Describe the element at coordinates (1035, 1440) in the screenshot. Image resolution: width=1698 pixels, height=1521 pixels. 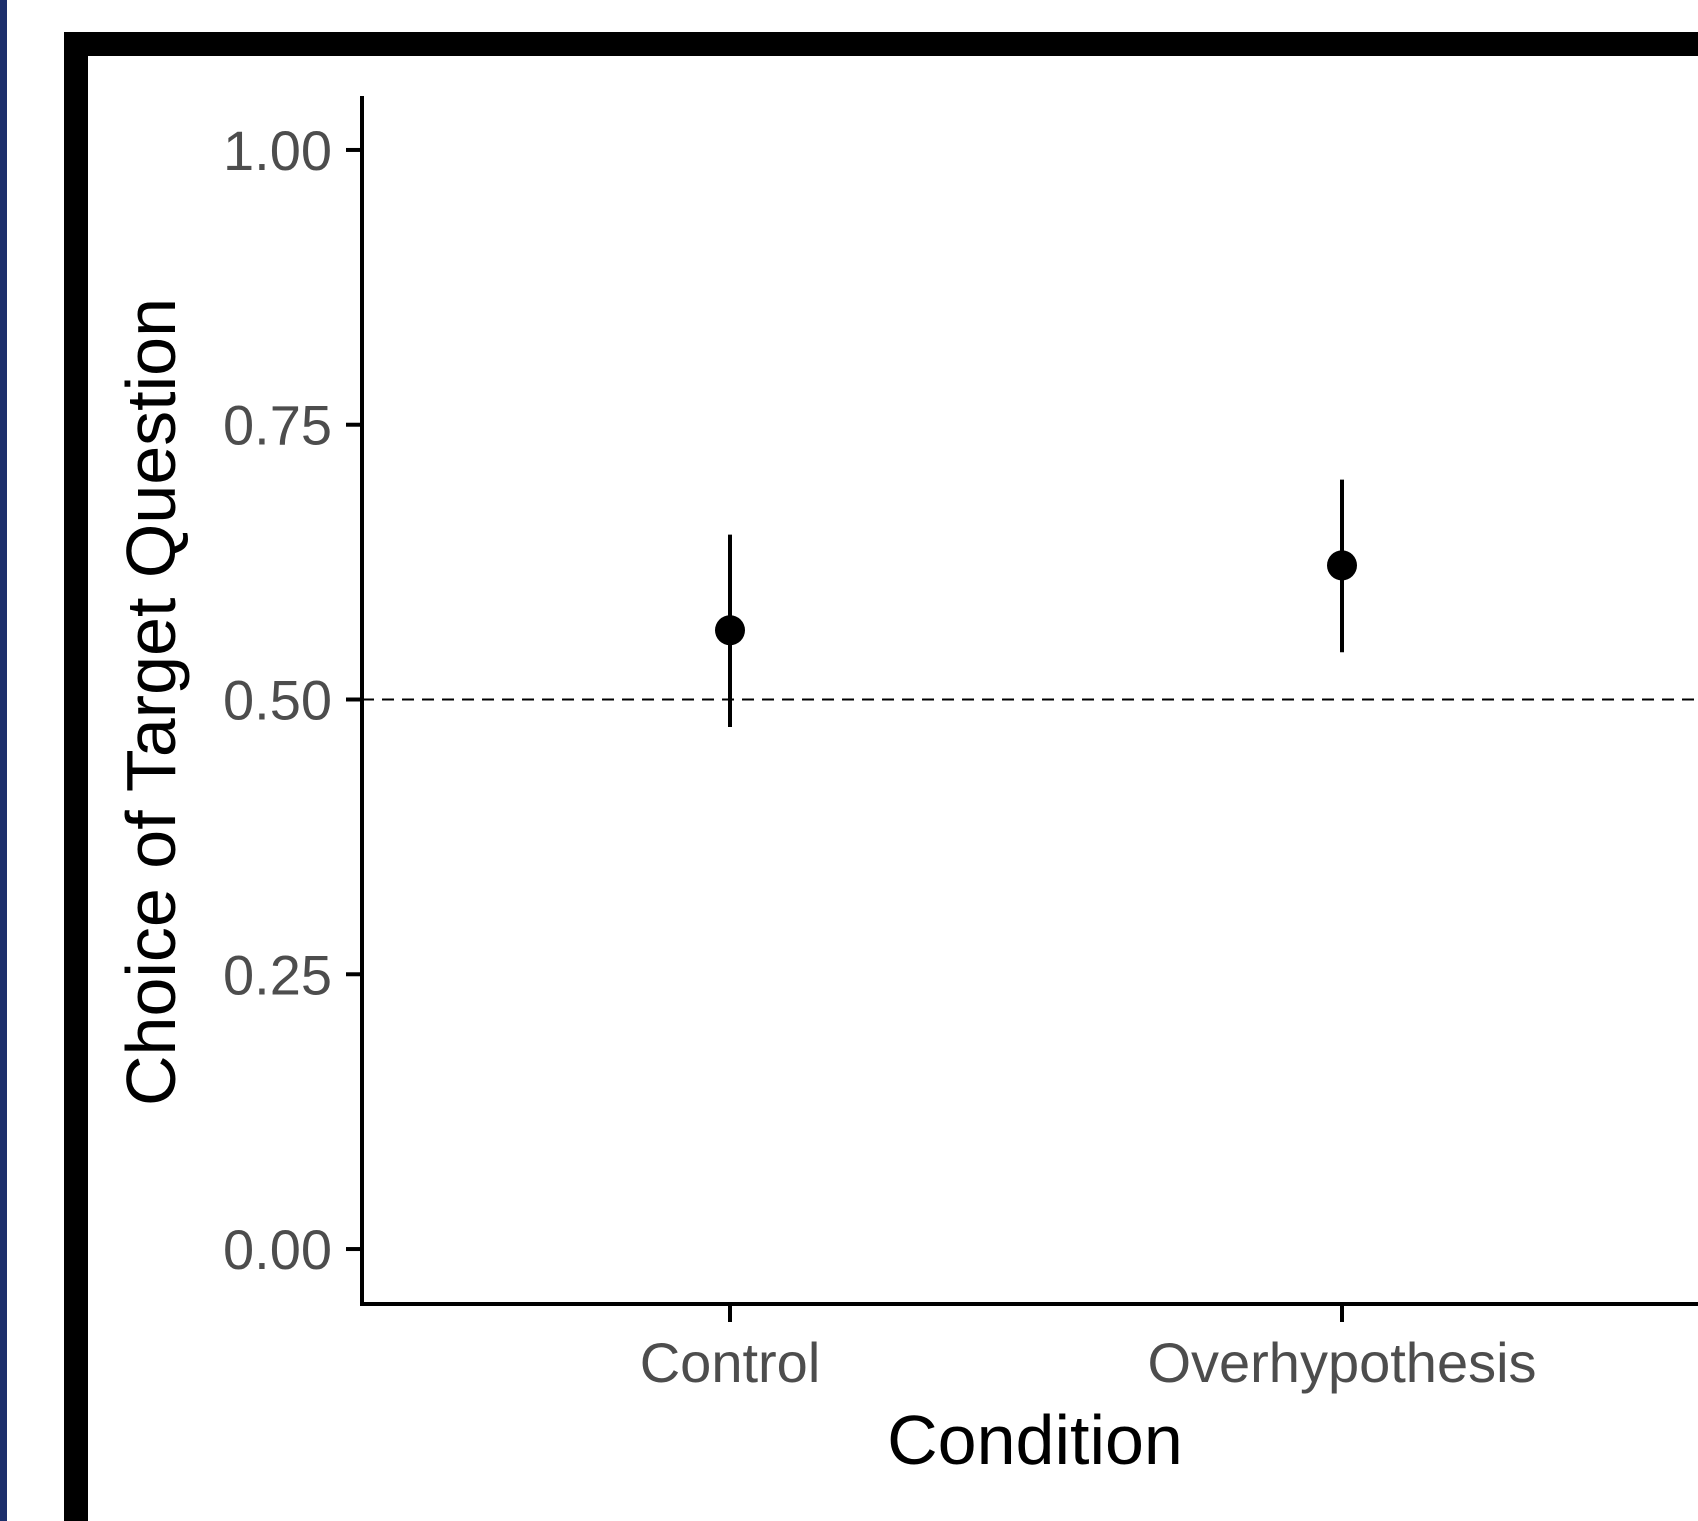
I see `x-axis-title: Condition` at that location.